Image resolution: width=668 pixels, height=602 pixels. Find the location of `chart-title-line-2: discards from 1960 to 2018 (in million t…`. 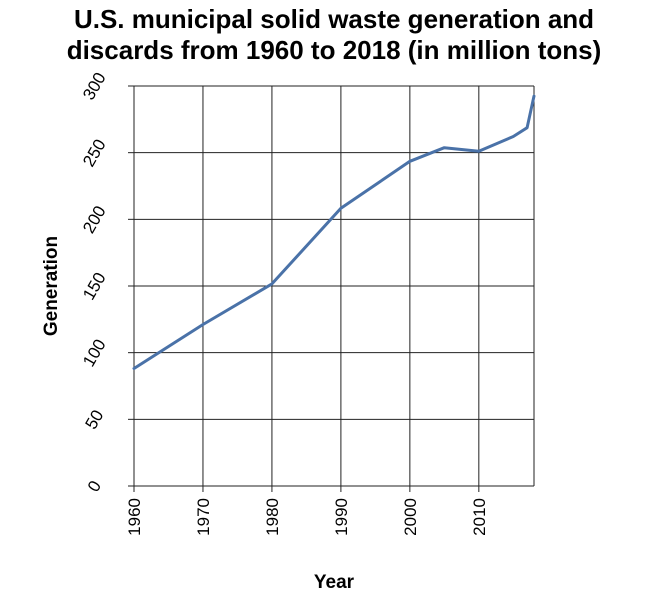

chart-title-line-2: discards from 1960 to 2018 (in million t… is located at coordinates (334, 50).